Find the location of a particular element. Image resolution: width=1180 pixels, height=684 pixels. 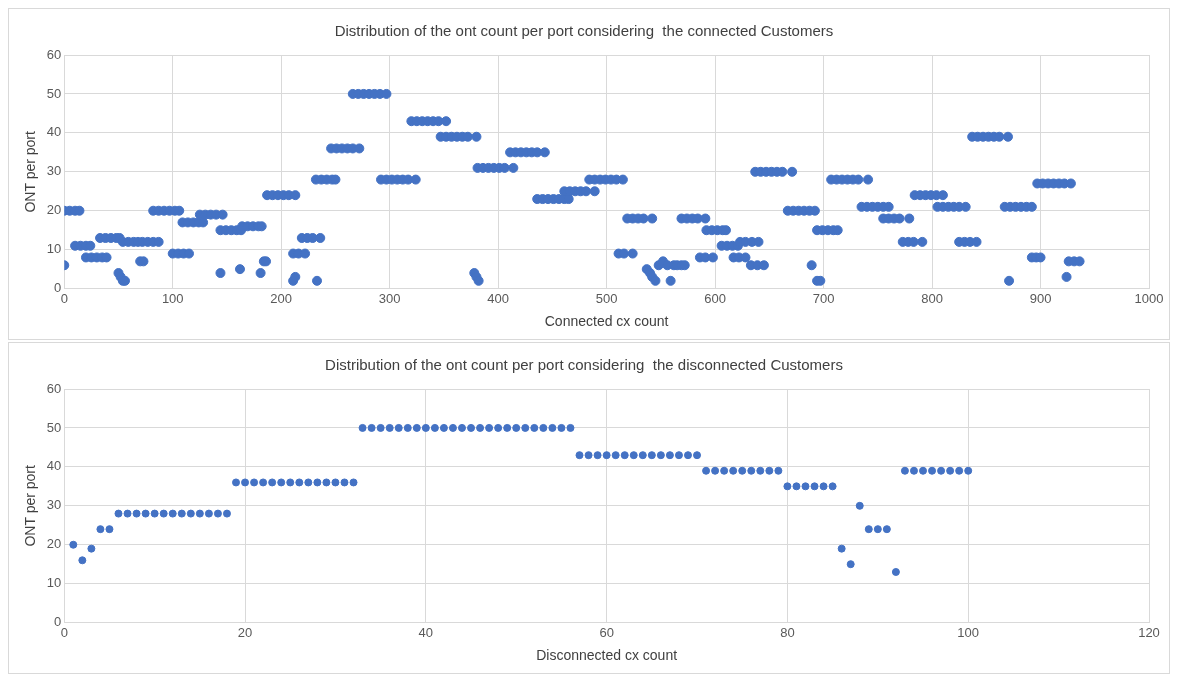

x-tick-label: 800 is located at coordinates (932, 298).